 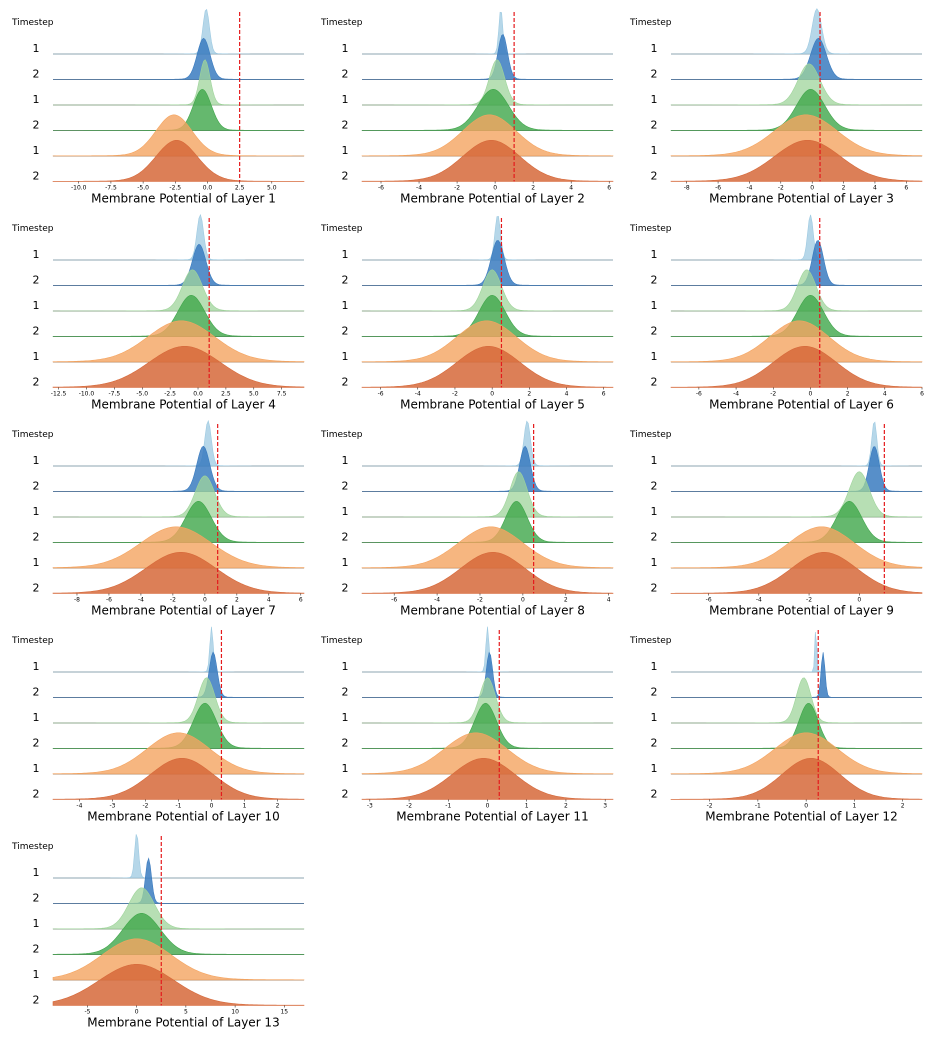 I want to click on x-axis-label: Membrane Potential of Layer 5, so click(x=492, y=405).